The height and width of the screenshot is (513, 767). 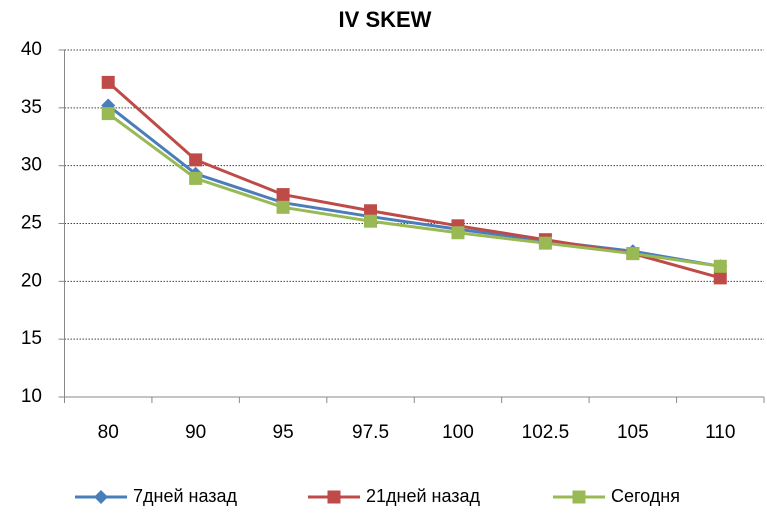 I want to click on legend-label: 7дней назад, so click(x=185, y=496).